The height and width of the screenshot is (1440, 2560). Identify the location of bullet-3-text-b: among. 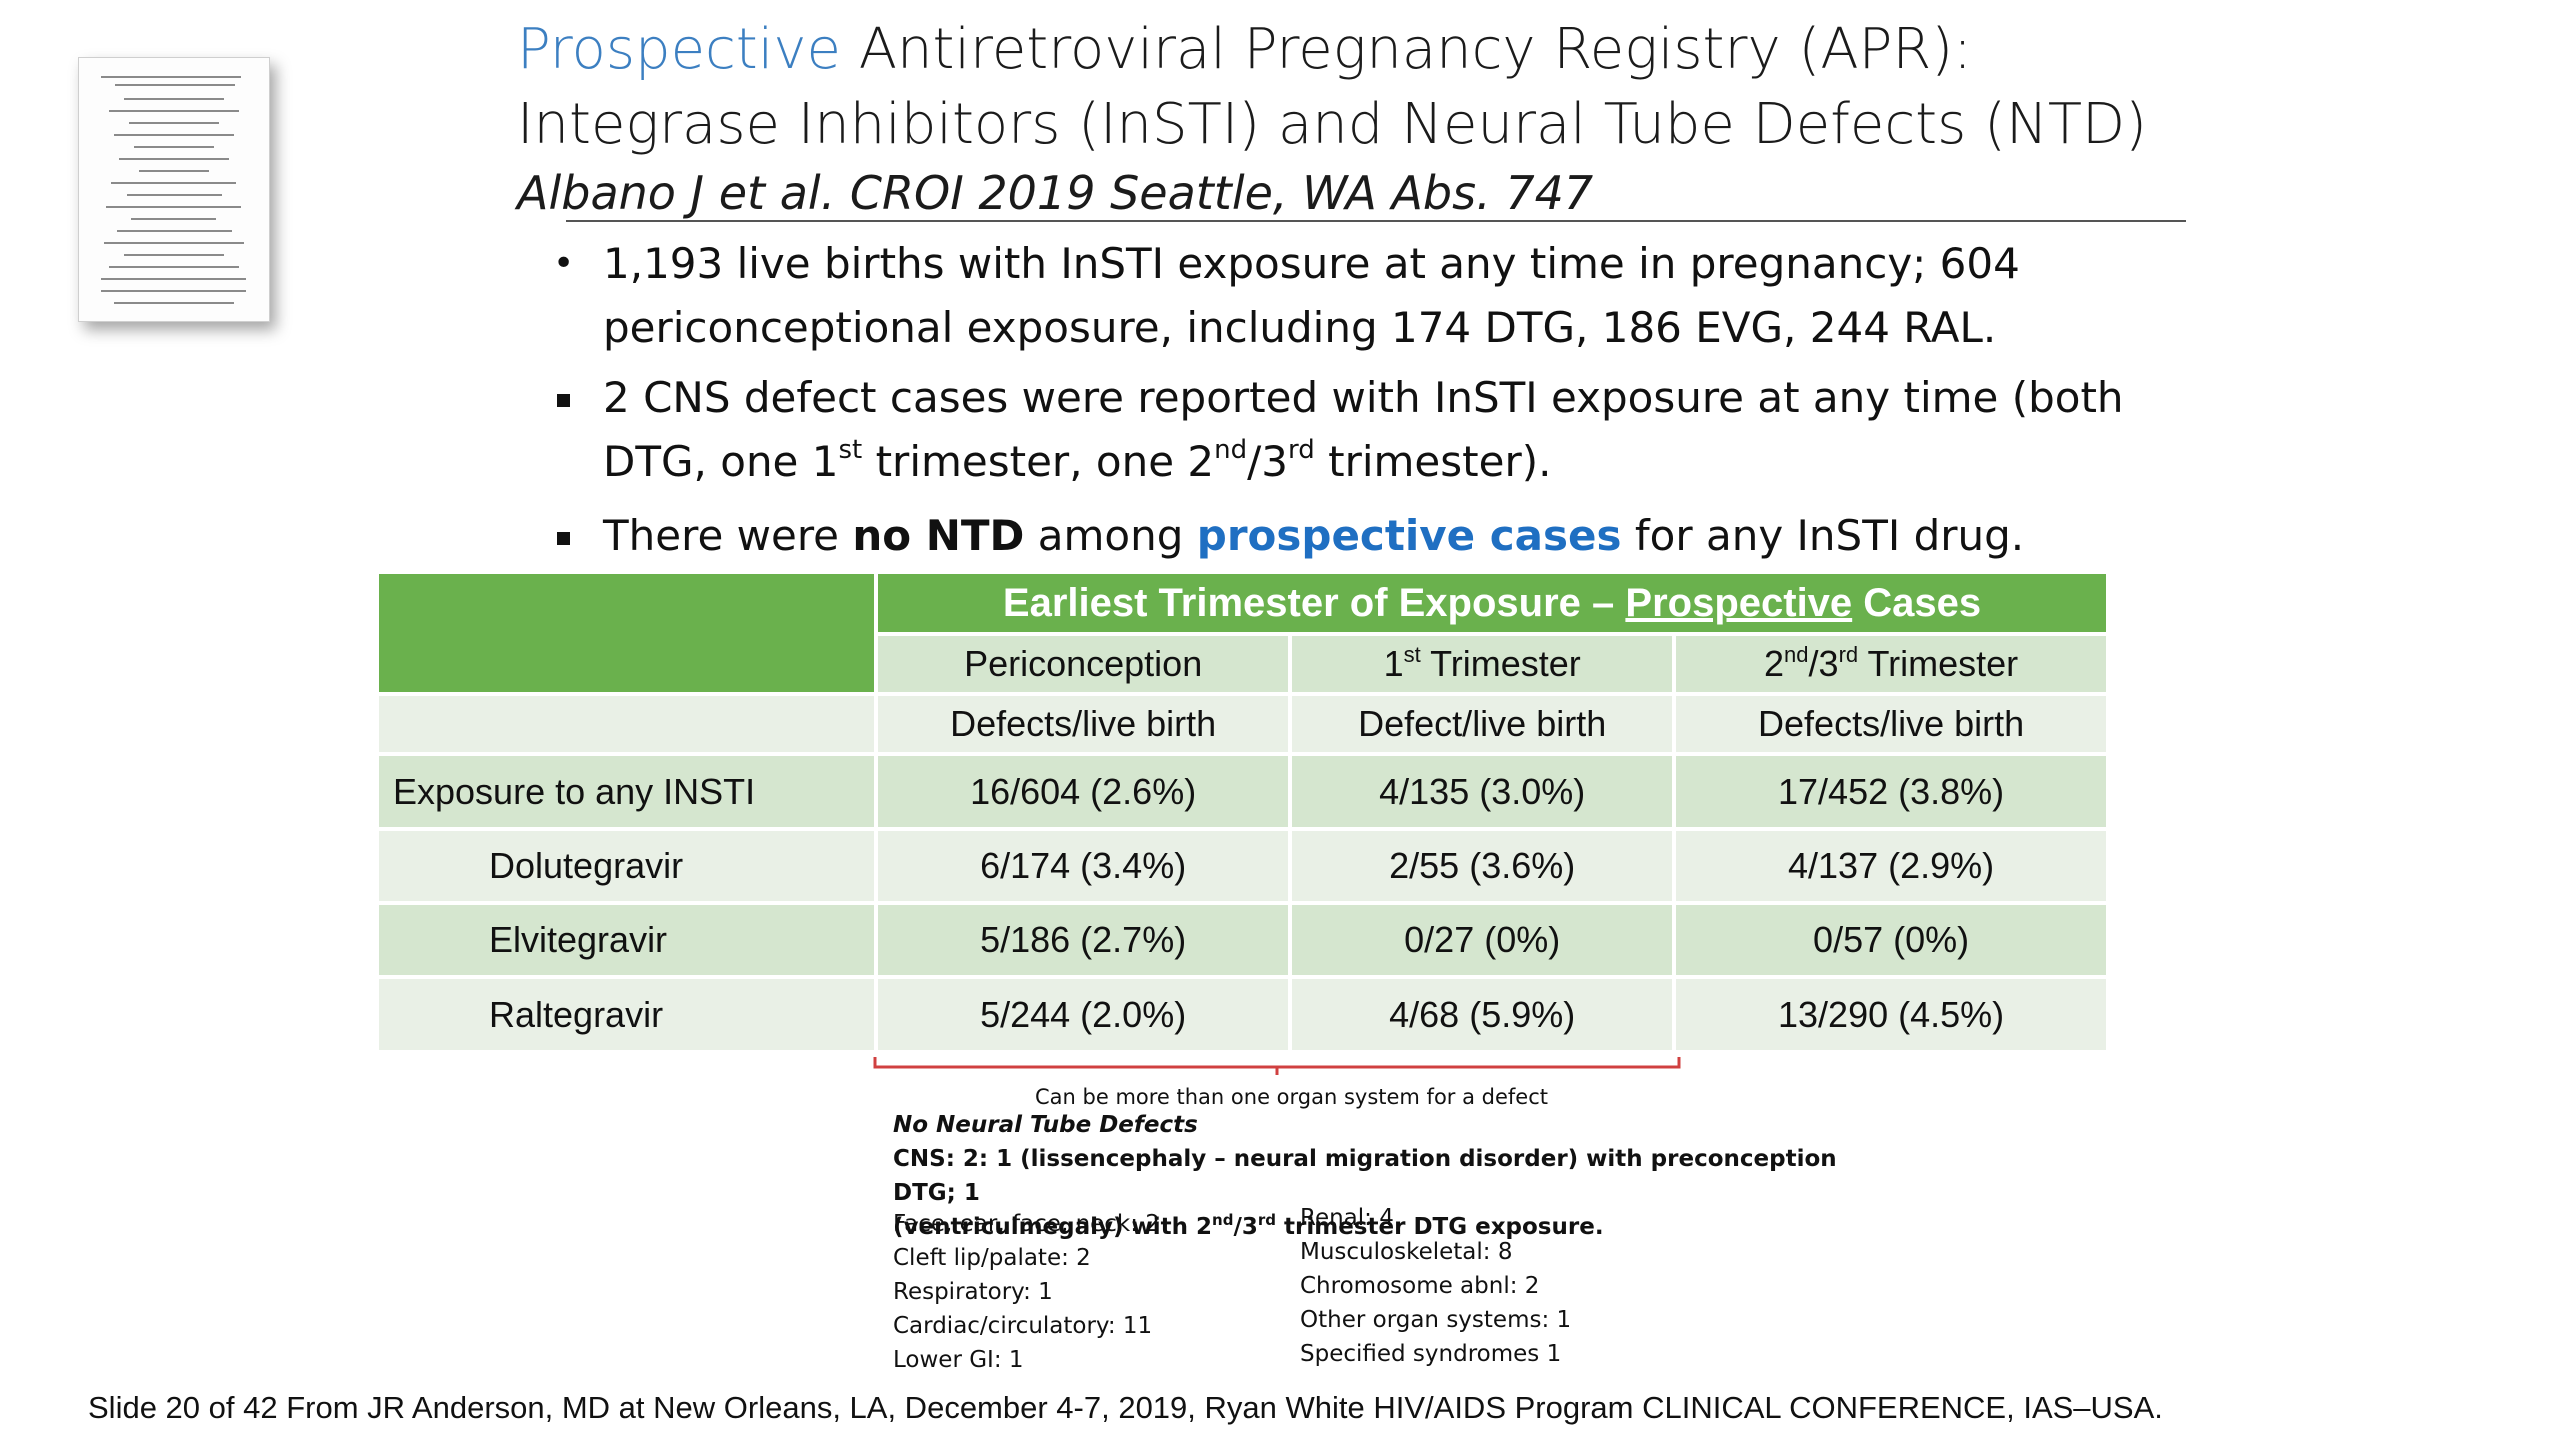
(1110, 535).